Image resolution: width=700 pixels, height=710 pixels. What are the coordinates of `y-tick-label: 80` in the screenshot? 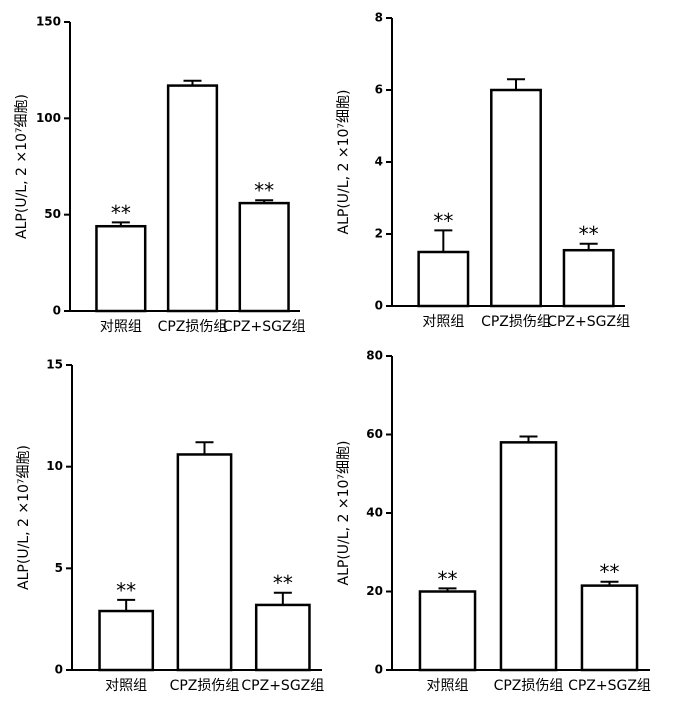 It's located at (374, 356).